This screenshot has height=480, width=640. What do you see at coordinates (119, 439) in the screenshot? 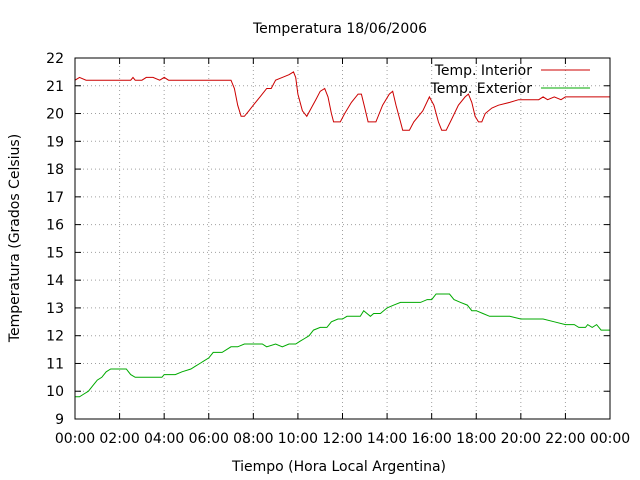
I see `x-tick-label: 02:00` at bounding box center [119, 439].